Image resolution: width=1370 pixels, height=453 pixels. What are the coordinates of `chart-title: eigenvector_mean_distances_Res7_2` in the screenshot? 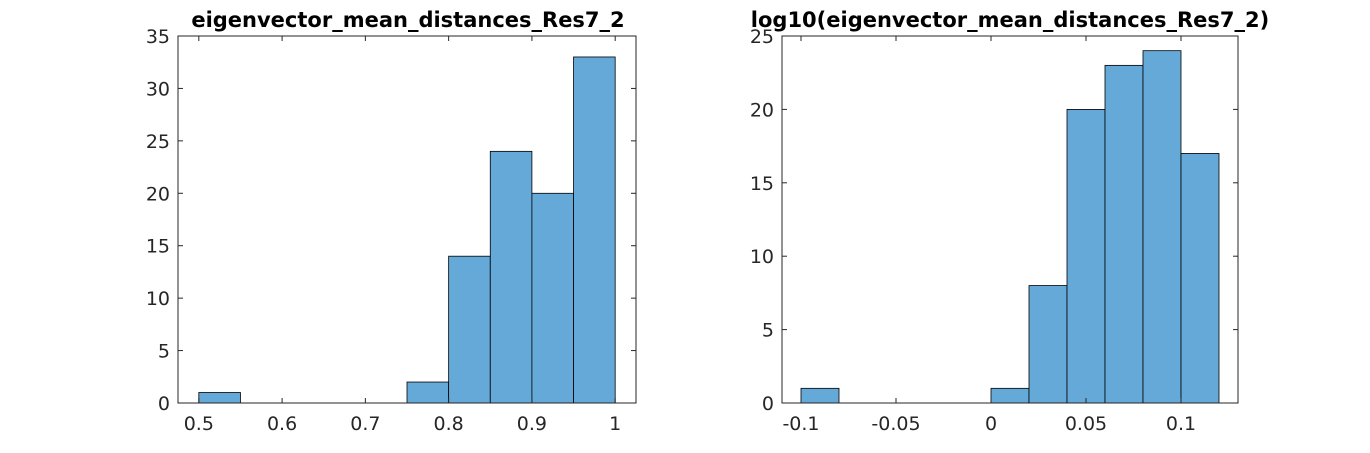 It's located at (407, 20).